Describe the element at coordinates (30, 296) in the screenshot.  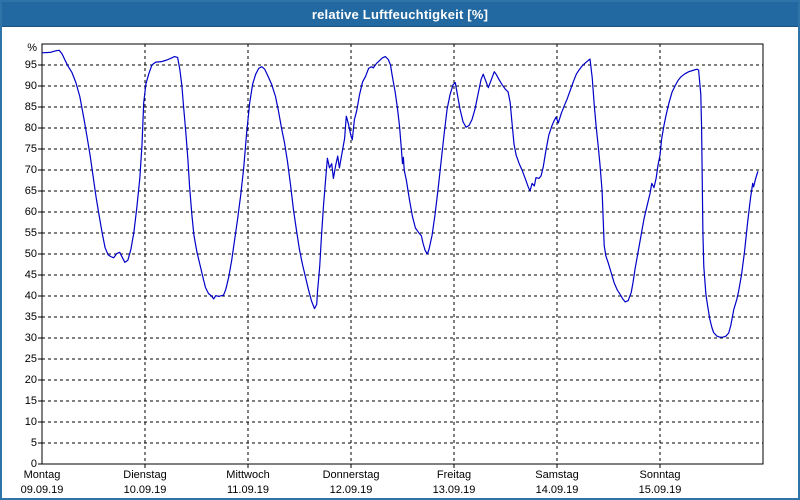
I see `y-tick-label: 40` at that location.